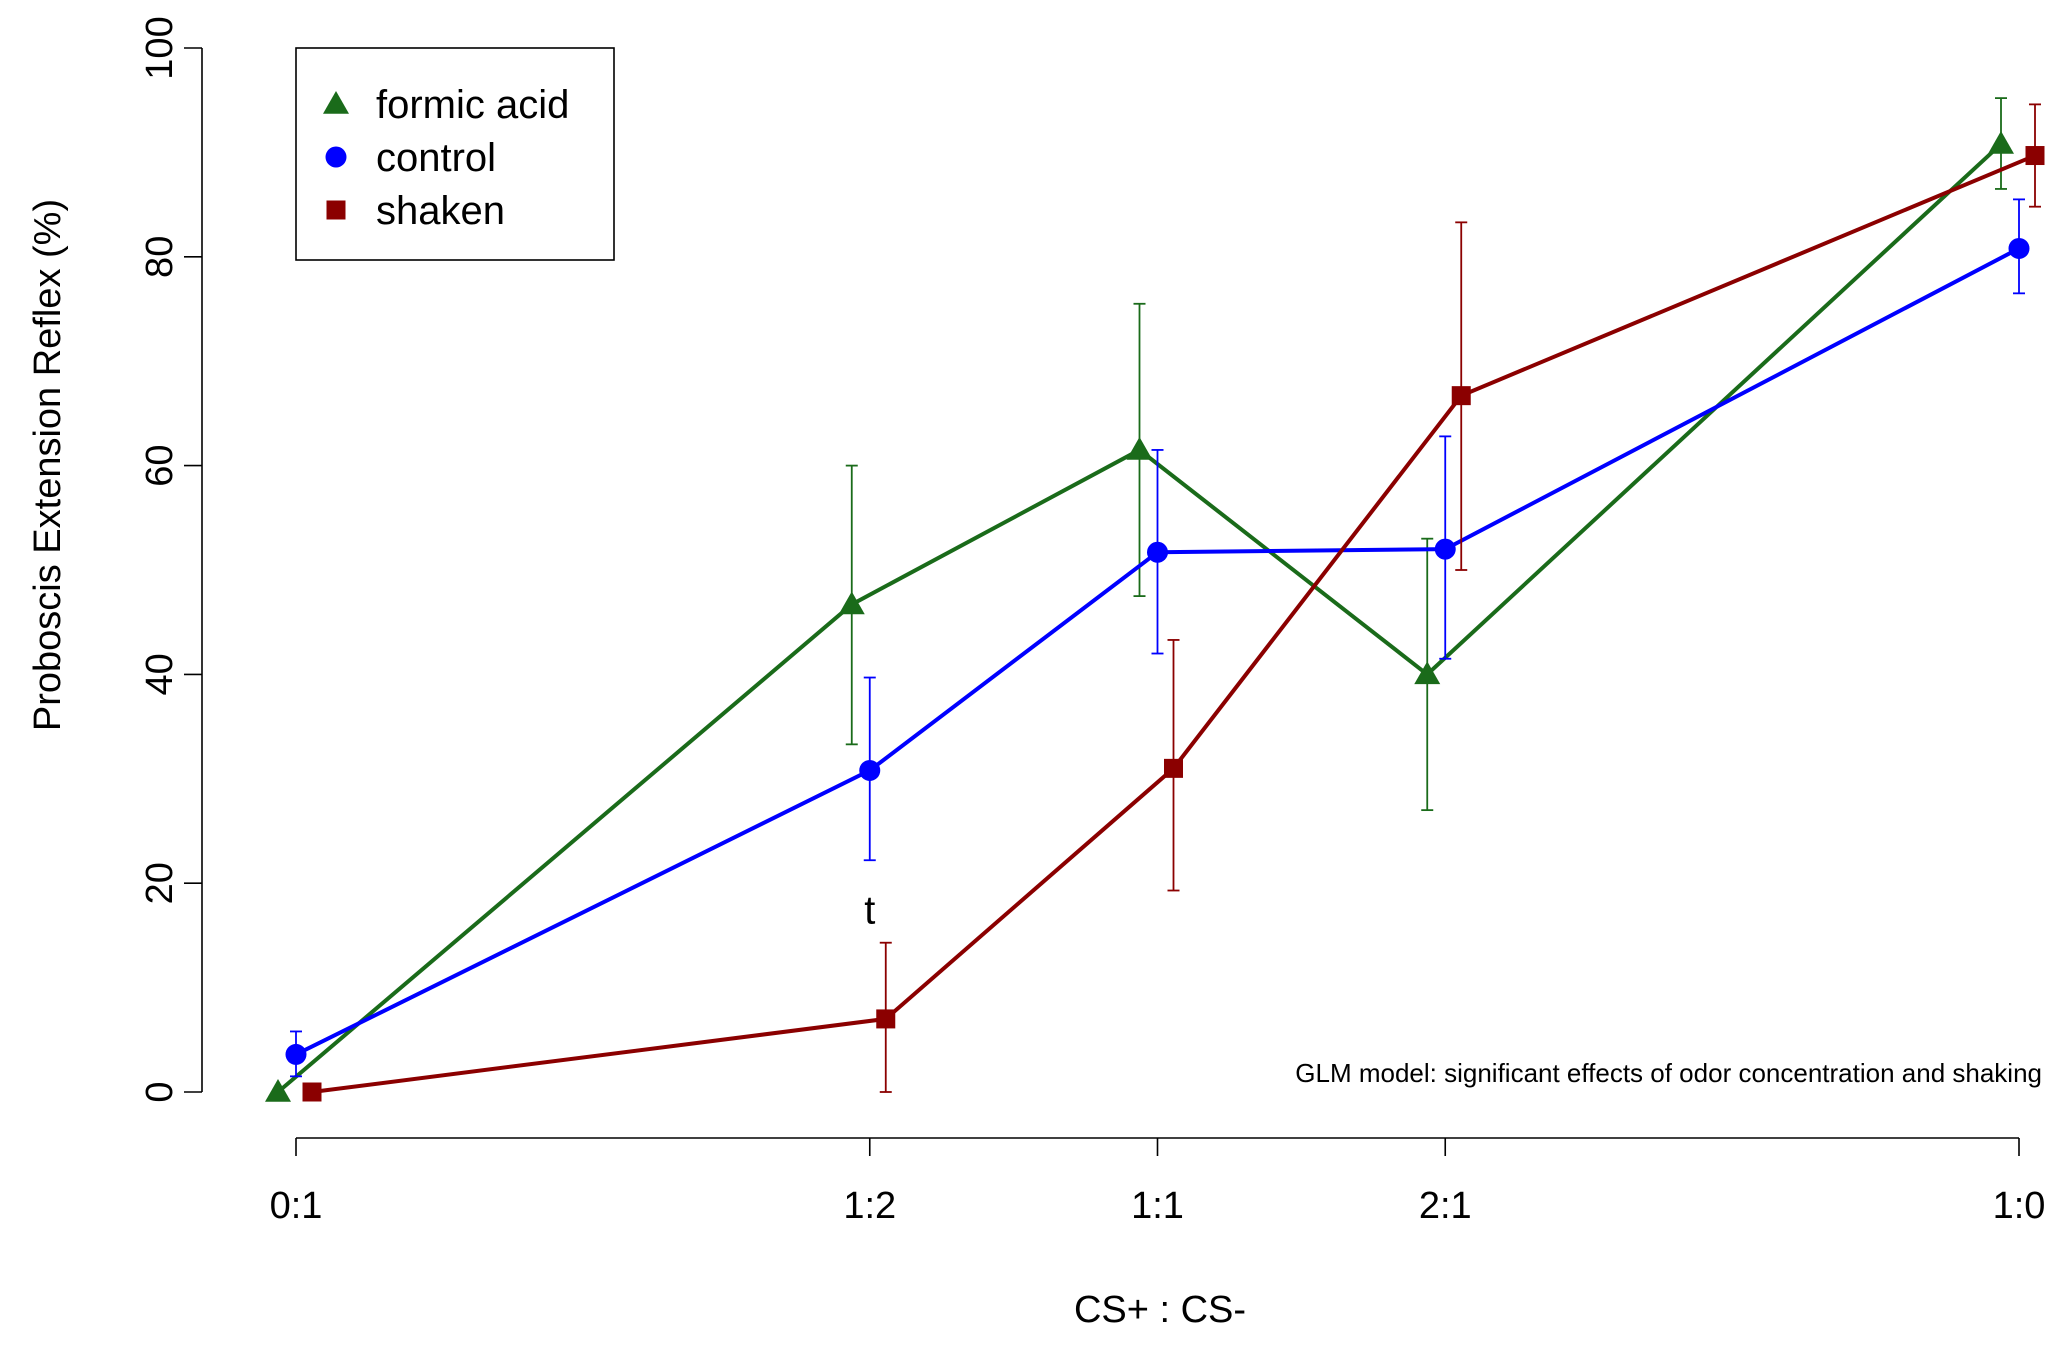 Image resolution: width=2061 pixels, height=1345 pixels. What do you see at coordinates (160, 465) in the screenshot?
I see `y-tick-label: 60` at bounding box center [160, 465].